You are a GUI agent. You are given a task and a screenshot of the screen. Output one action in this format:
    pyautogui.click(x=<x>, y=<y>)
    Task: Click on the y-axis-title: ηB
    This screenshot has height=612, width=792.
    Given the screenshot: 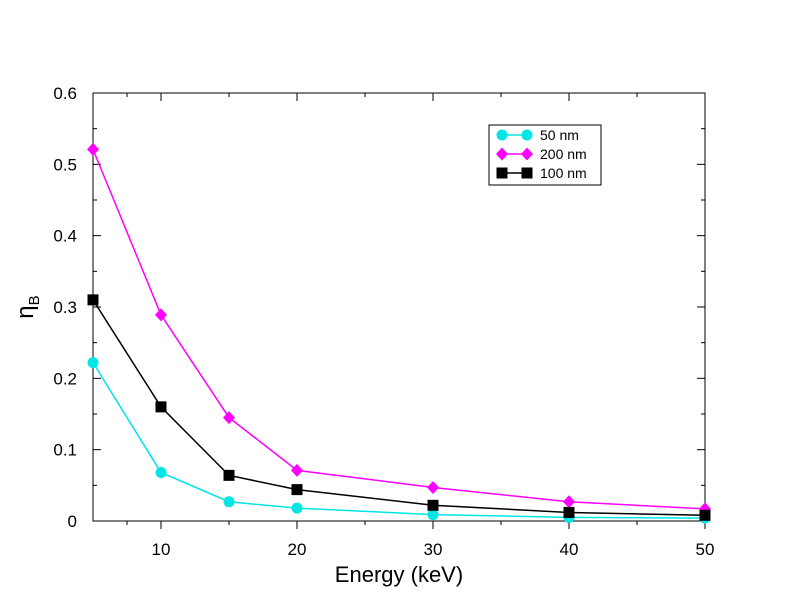 What is the action you would take?
    pyautogui.click(x=27, y=306)
    